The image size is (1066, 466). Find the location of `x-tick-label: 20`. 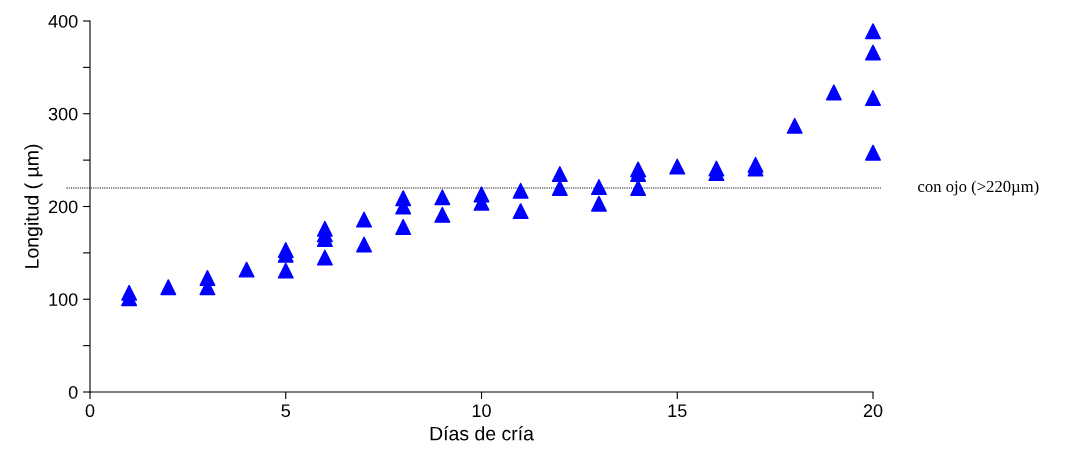

x-tick-label: 20 is located at coordinates (873, 411).